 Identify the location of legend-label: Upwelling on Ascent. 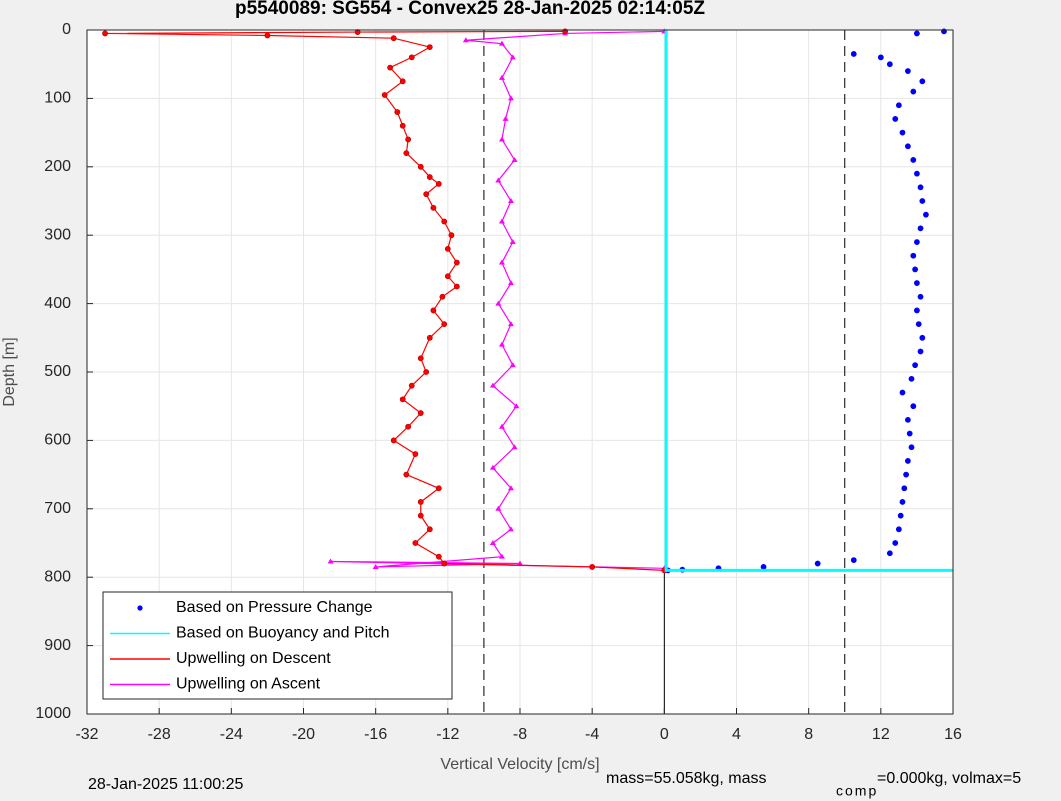
(248, 684).